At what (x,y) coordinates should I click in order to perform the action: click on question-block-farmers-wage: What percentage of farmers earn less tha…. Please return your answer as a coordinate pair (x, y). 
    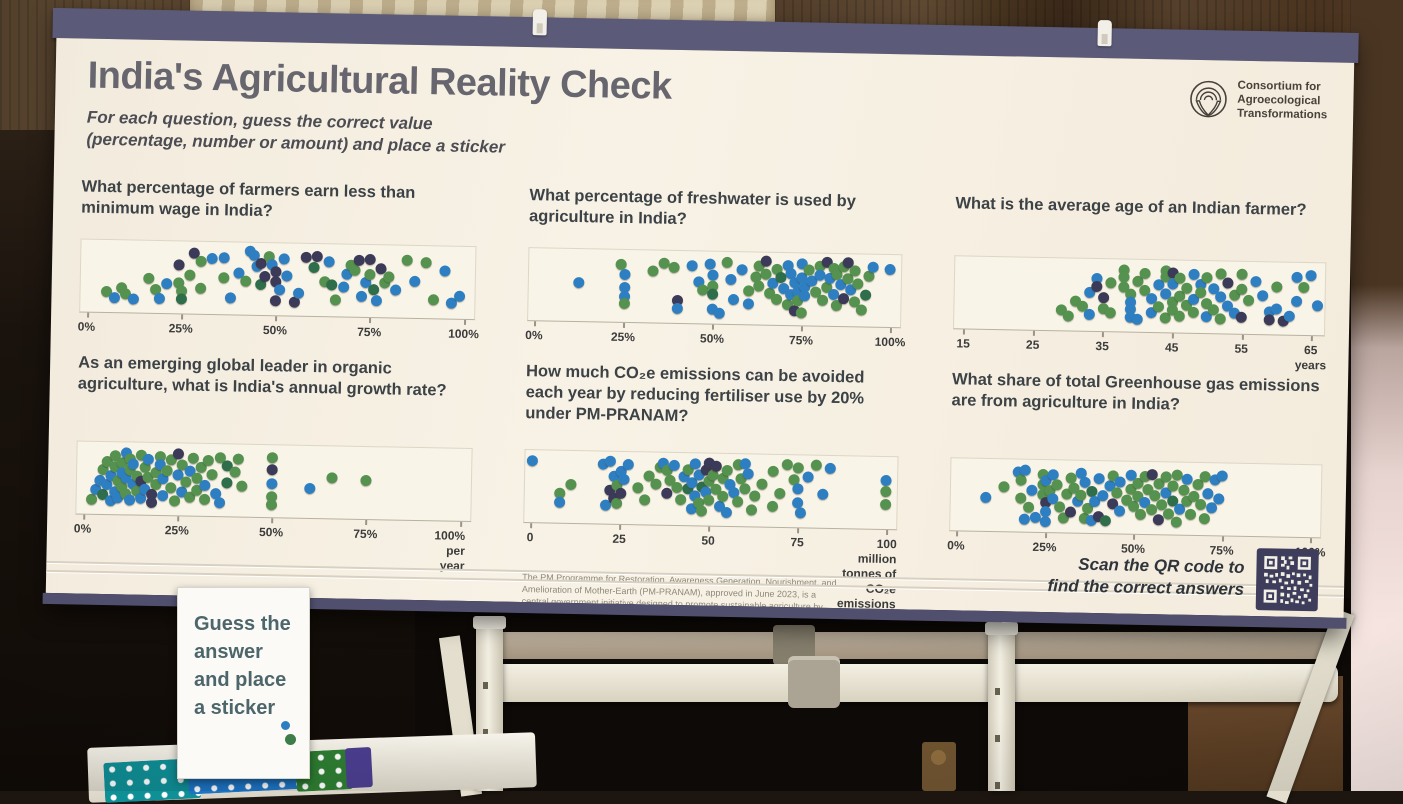
    Looking at the image, I should click on (278, 269).